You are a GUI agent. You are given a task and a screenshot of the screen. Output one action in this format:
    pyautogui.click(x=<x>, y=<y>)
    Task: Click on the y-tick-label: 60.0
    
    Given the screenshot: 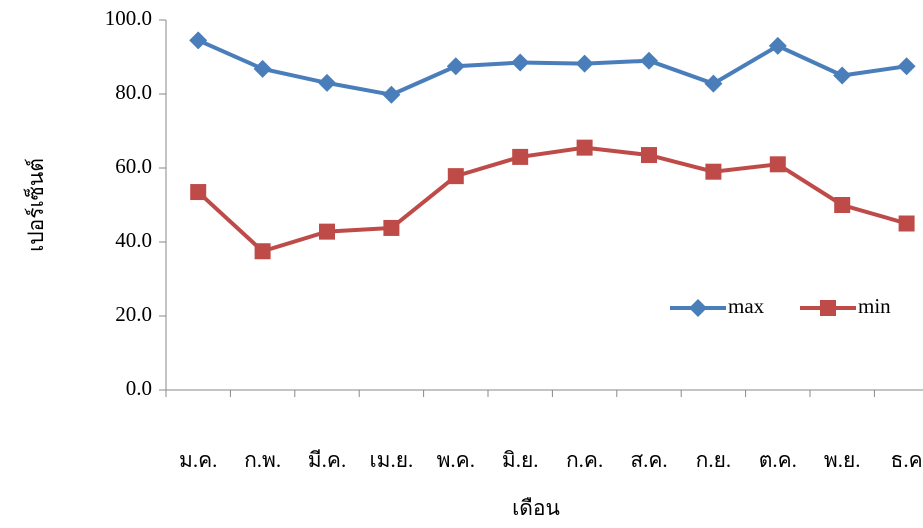 What is the action you would take?
    pyautogui.click(x=133, y=166)
    